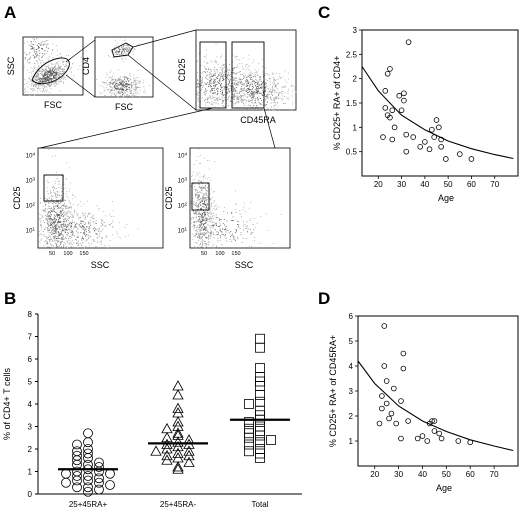 Image resolution: width=520 pixels, height=518 pixels. I want to click on y-axis-label: % of CD4+ T cells, so click(7, 404).